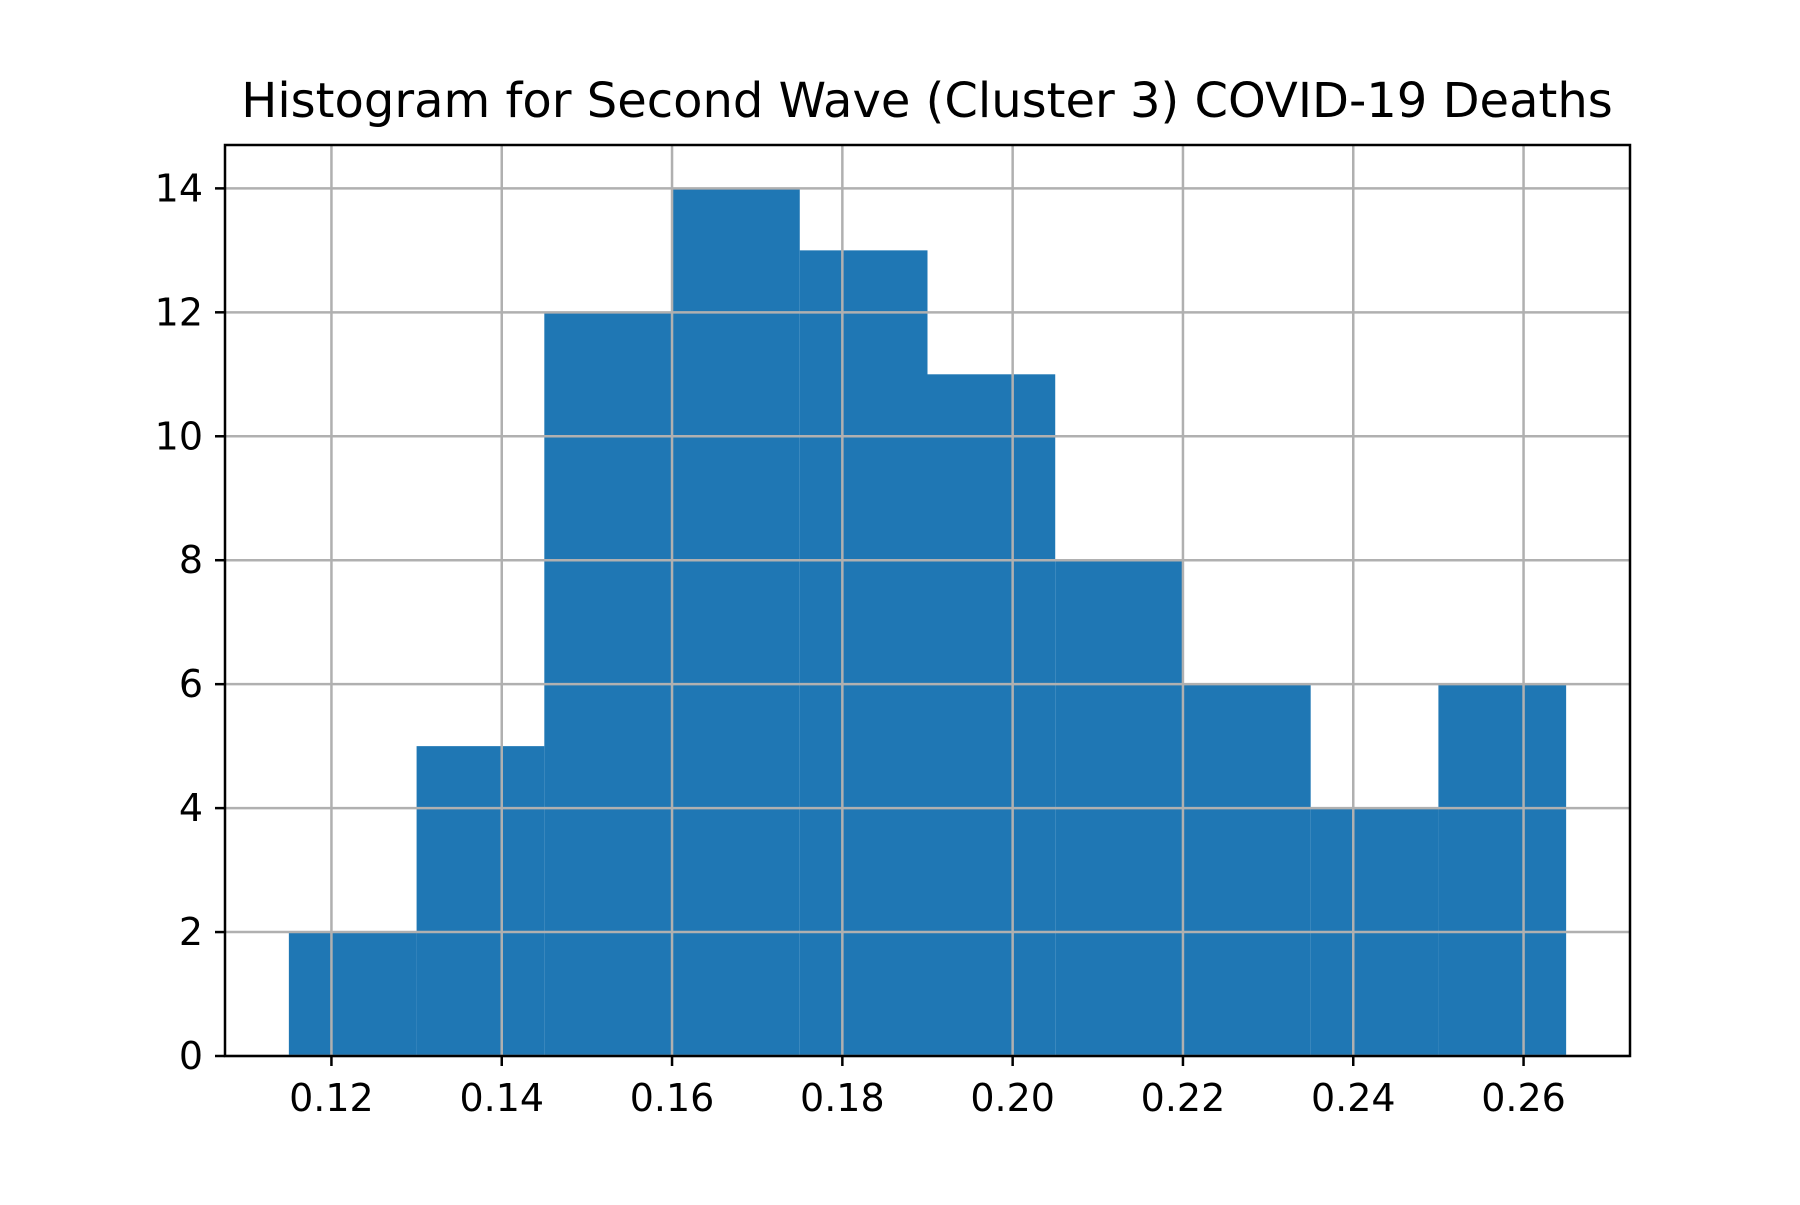 The image size is (1800, 1205). Describe the element at coordinates (1523, 1098) in the screenshot. I see `x-tick-label: 0.26` at that location.